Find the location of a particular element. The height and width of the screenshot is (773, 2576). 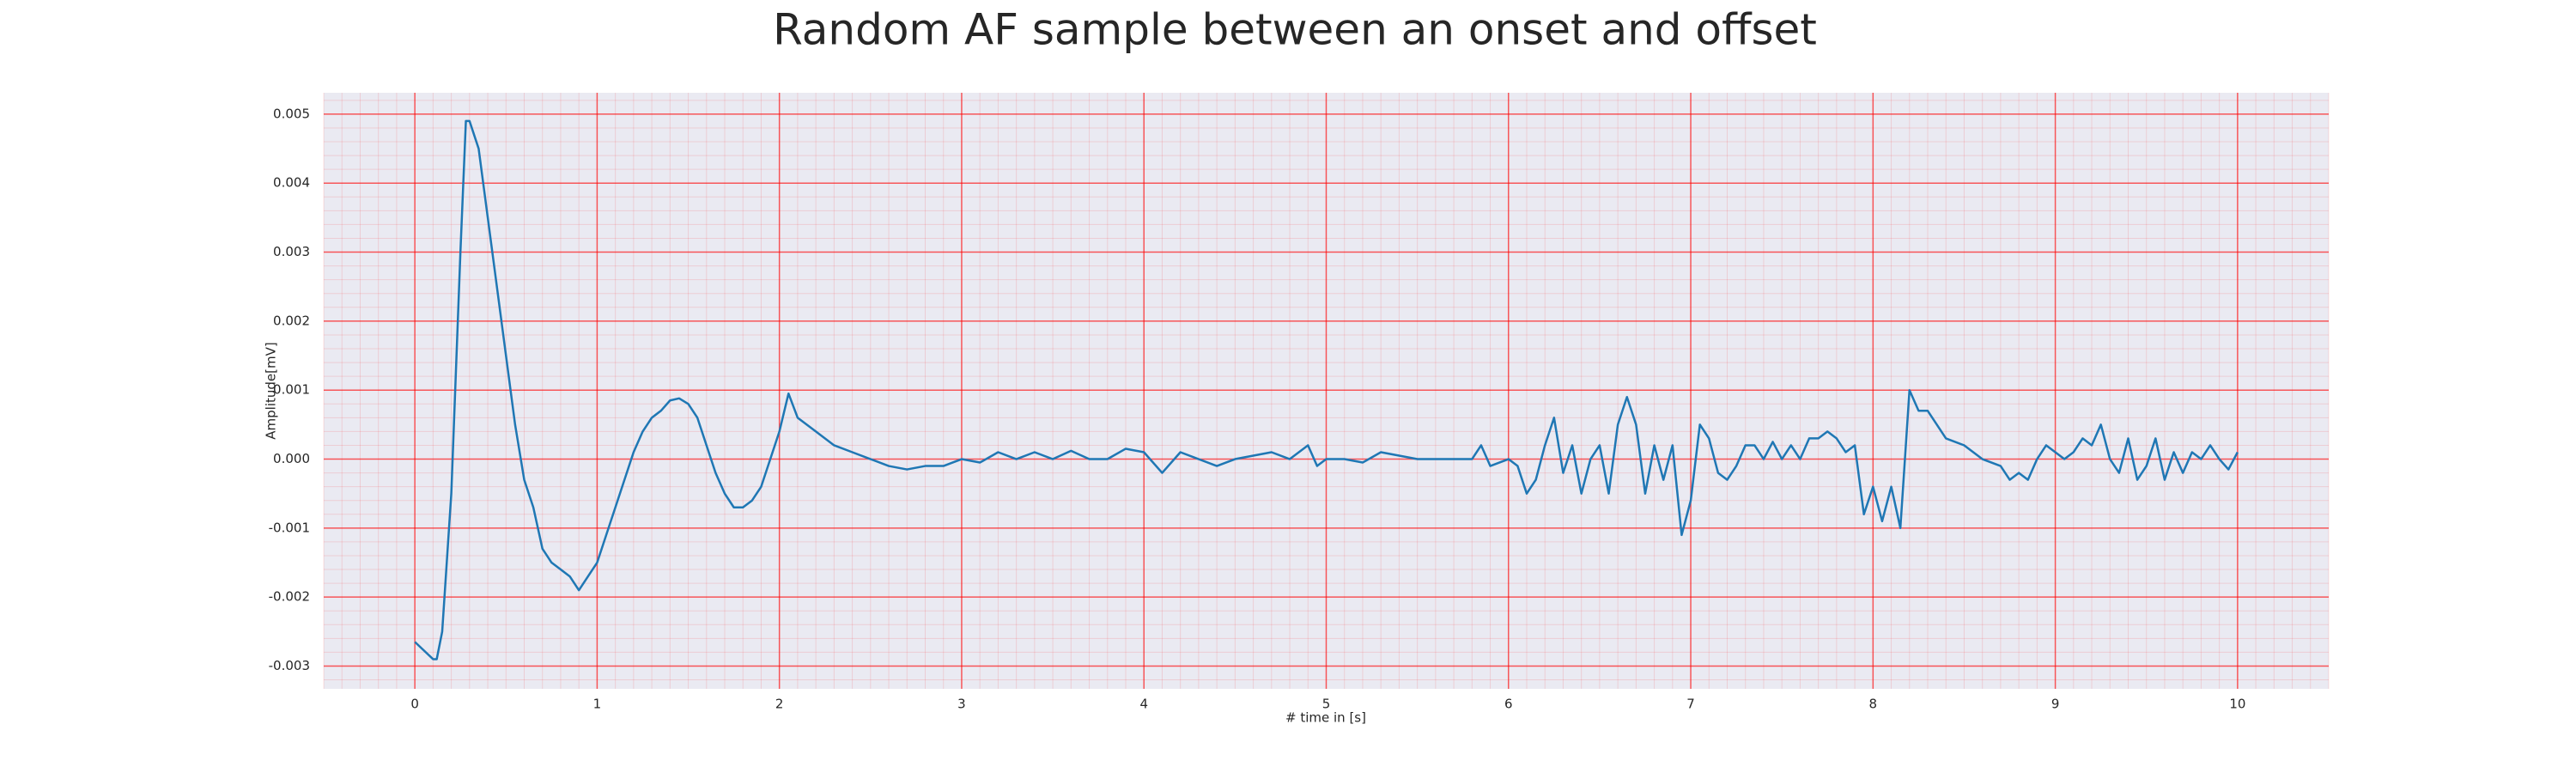

x-tick-label: 10 is located at coordinates (2237, 704).